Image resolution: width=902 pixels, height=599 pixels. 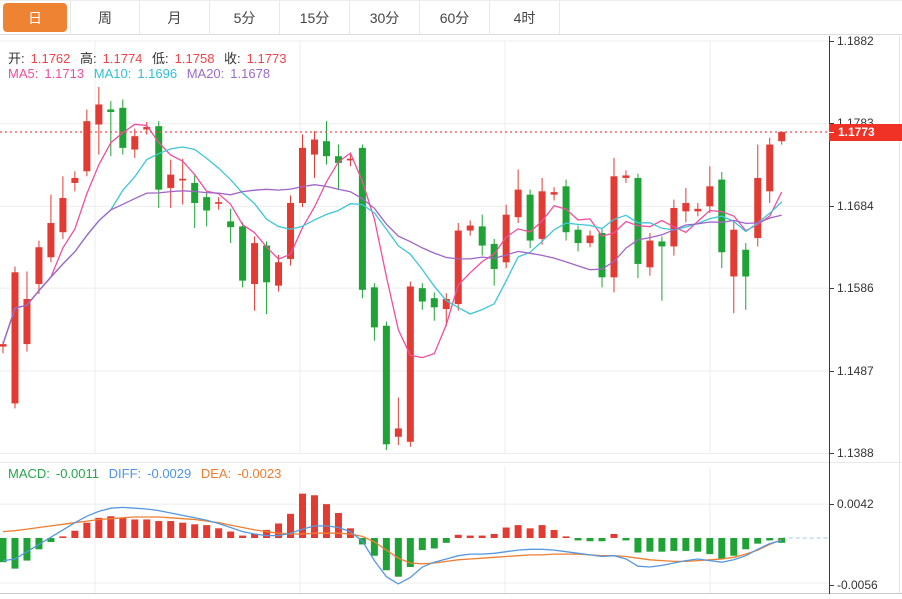 What do you see at coordinates (122, 58) in the screenshot?
I see `high-value: 1.1774` at bounding box center [122, 58].